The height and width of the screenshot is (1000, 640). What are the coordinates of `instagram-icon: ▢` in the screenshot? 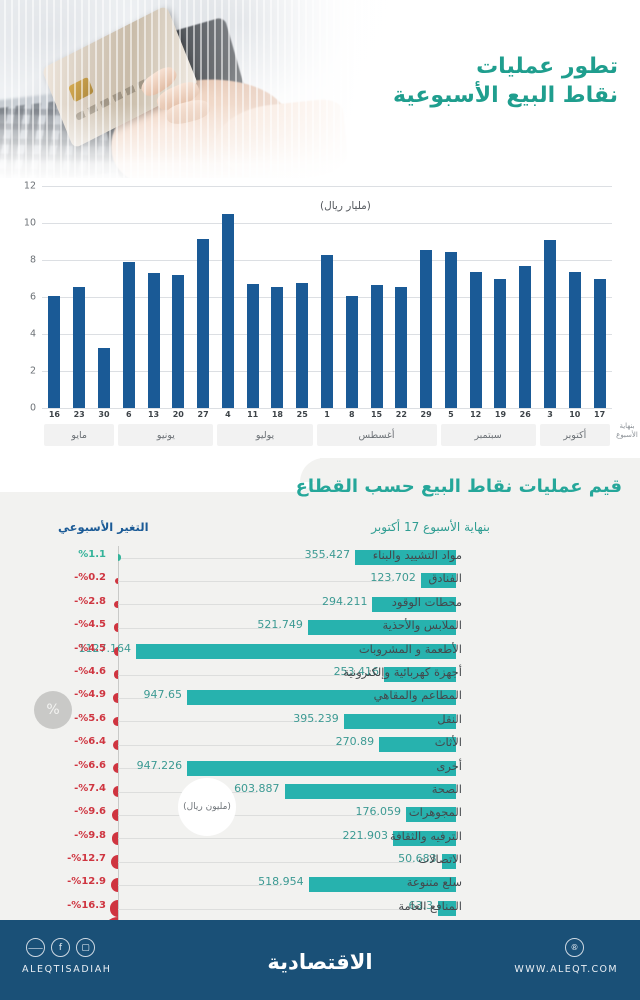 It's located at (85, 947).